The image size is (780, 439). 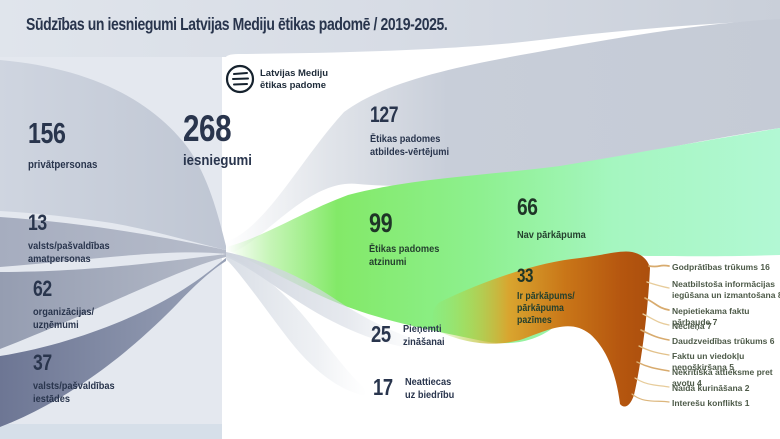 I want to click on node-nav-parkapuma: 66 Nav pārkāpuma, so click(x=551, y=218).